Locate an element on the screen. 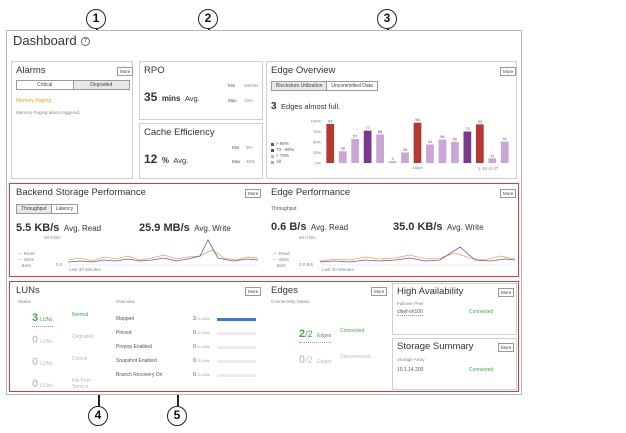  edges-connected-label: Connected is located at coordinates (352, 331).